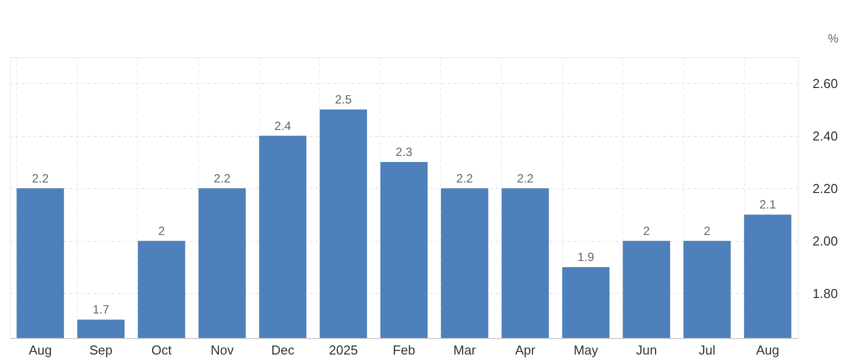  I want to click on y-tick-label: 2.60, so click(825, 83).